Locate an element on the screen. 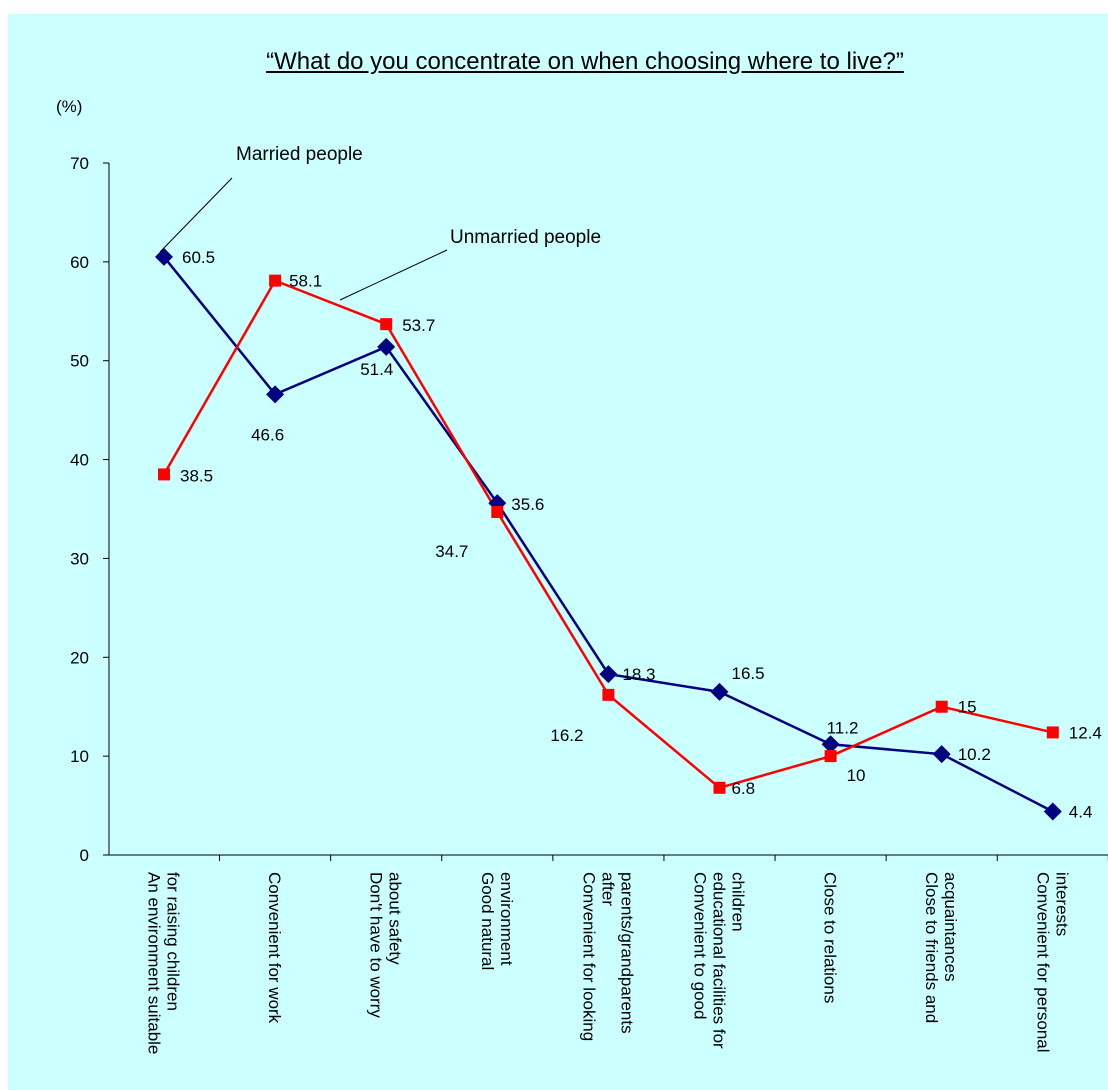 The height and width of the screenshot is (1090, 1108). data-label: 12.4 is located at coordinates (1085, 732).